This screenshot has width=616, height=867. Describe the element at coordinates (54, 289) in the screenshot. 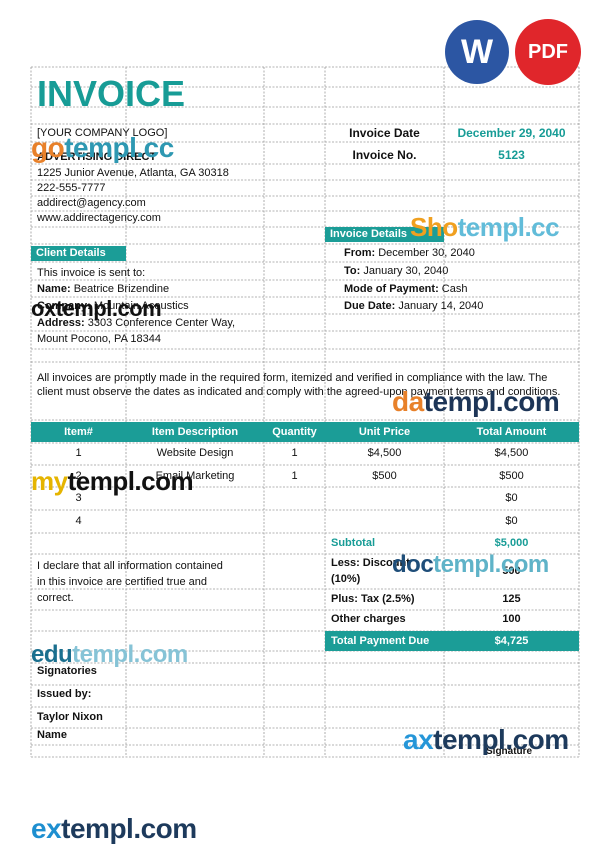

I see `label: Name:` at that location.